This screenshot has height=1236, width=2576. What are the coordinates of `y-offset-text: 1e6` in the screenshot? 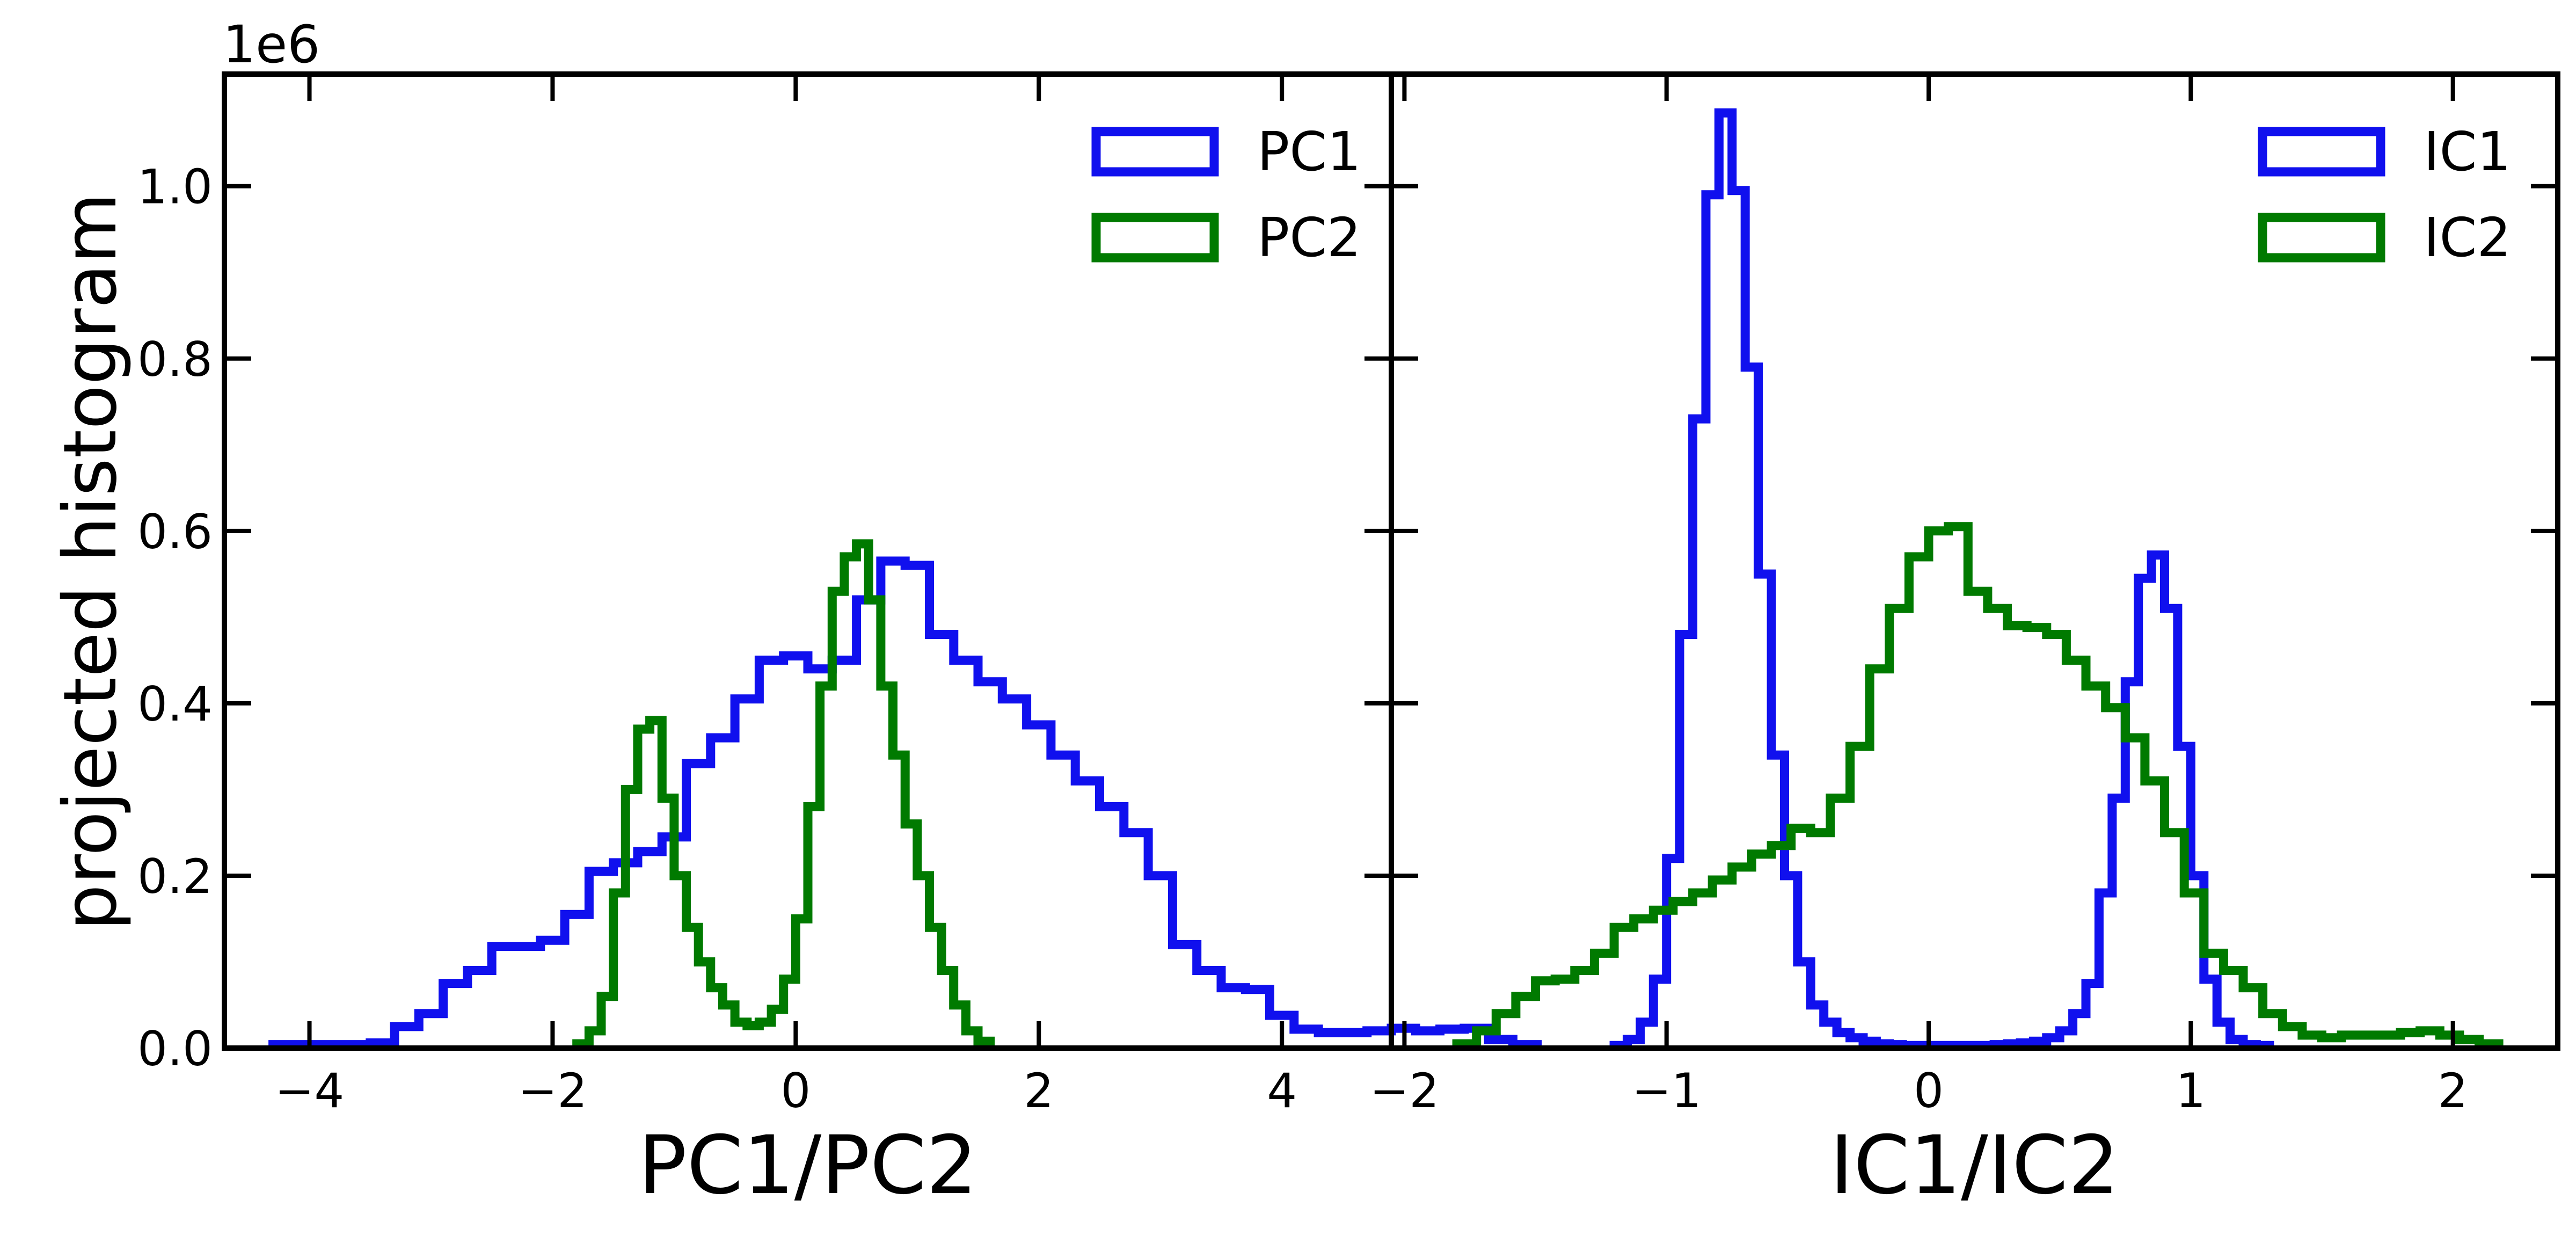 It's located at (271, 44).